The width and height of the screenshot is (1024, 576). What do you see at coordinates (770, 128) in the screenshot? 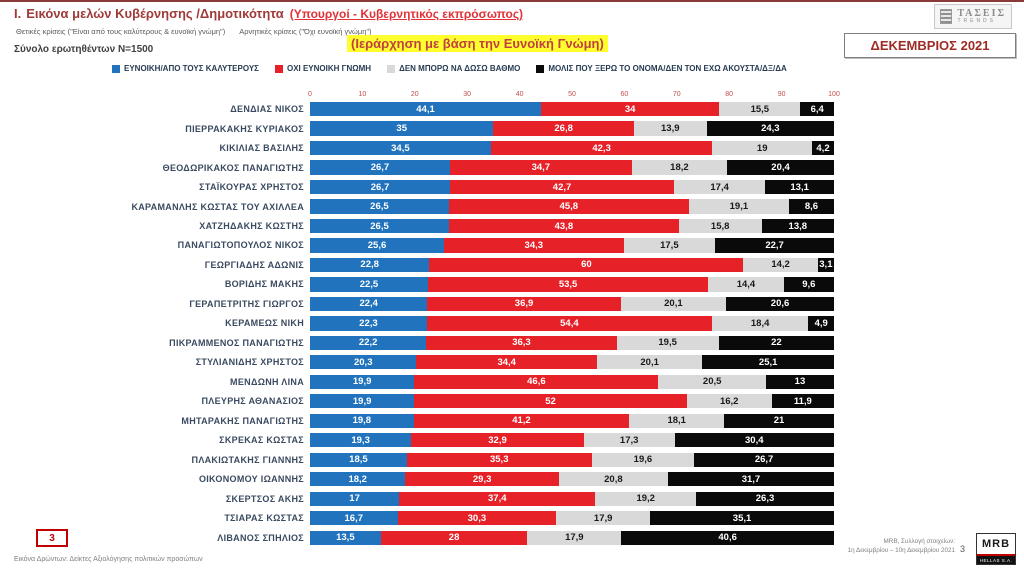
I see `bar-segment-barely-know: 24,3` at bounding box center [770, 128].